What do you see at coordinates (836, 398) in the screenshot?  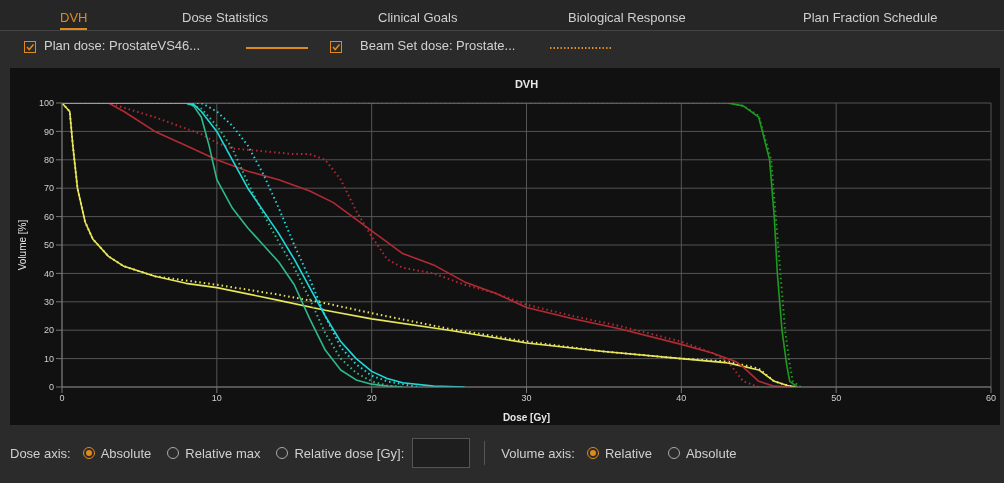 I see `x-tick-label: 50` at bounding box center [836, 398].